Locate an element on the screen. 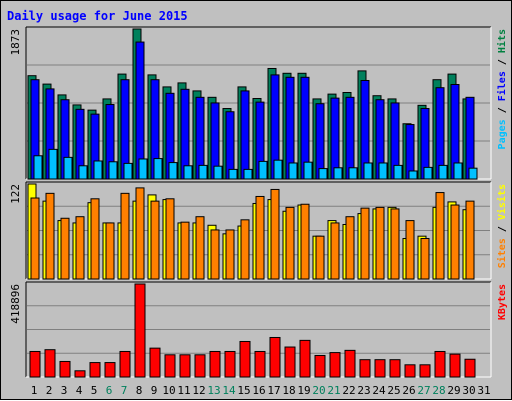 The height and width of the screenshot is (401, 512). x-tick-label-day-12: 12 is located at coordinates (198, 390).